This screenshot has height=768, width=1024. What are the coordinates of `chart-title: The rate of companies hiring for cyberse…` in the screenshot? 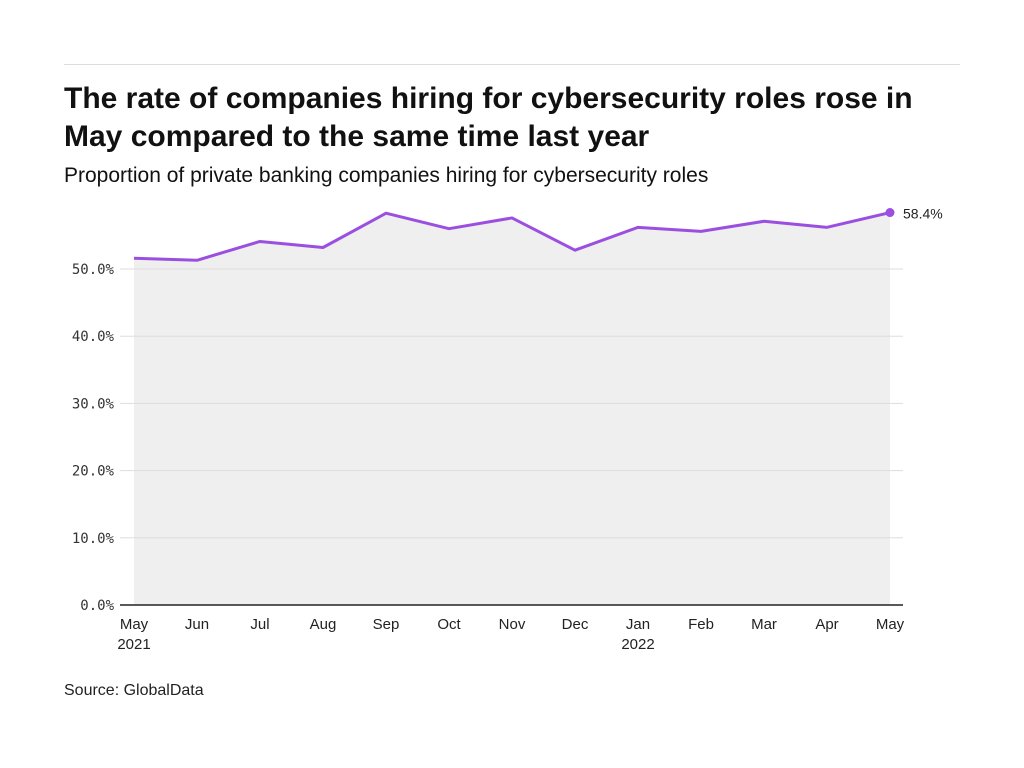 It's located at (488, 117).